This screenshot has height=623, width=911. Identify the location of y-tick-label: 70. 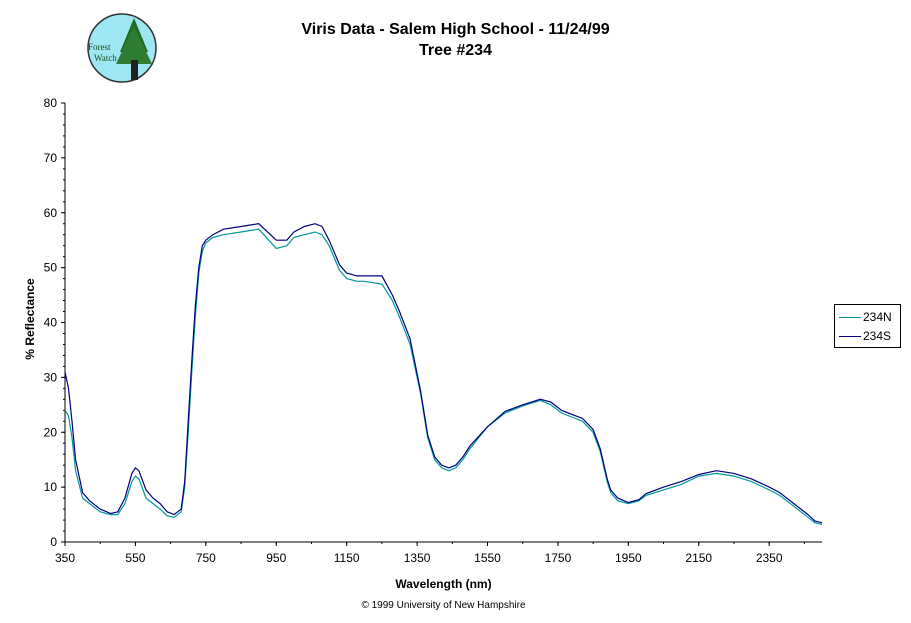
(51, 158).